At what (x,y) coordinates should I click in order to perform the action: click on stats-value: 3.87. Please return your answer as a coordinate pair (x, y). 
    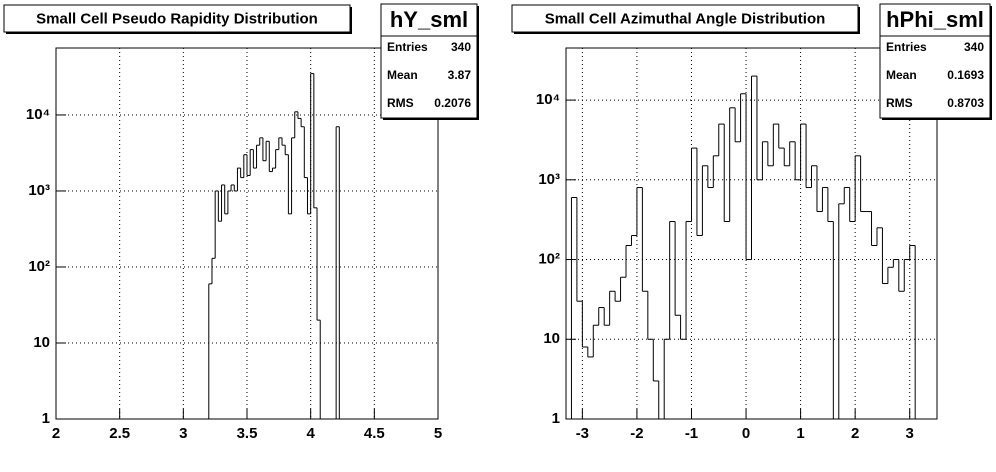
    Looking at the image, I should click on (460, 75).